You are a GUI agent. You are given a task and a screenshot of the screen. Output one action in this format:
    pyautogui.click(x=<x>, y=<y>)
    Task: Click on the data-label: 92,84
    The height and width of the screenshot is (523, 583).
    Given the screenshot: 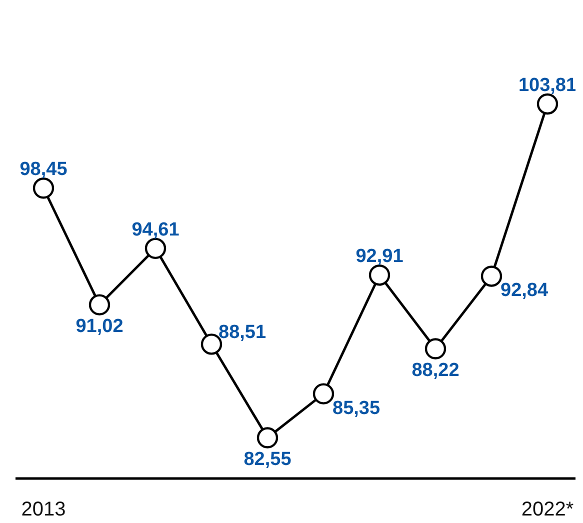 What is the action you would take?
    pyautogui.click(x=524, y=291)
    